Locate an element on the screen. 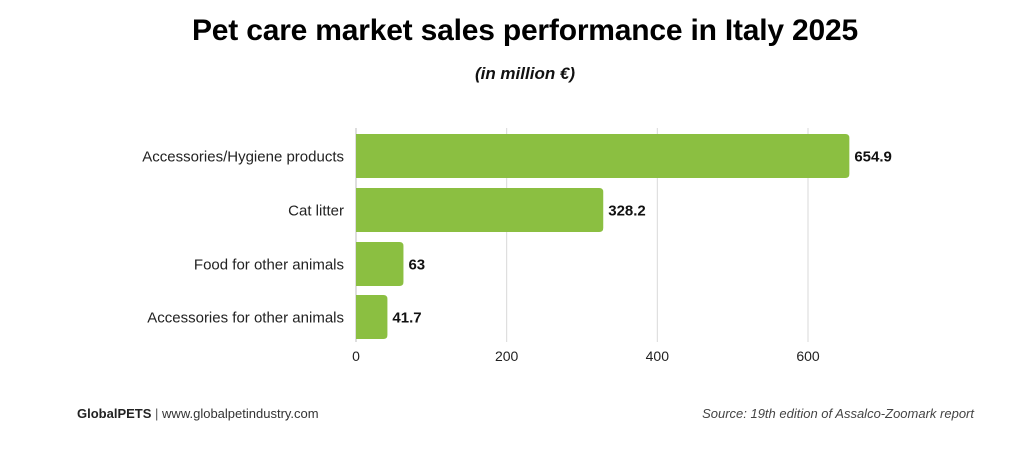  chart-subtitle: (in million €) is located at coordinates (525, 73).